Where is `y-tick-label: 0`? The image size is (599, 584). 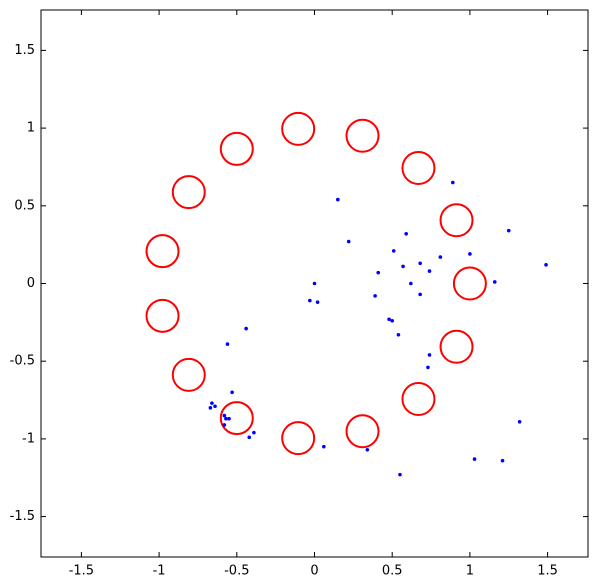 y-tick-label: 0 is located at coordinates (31, 283).